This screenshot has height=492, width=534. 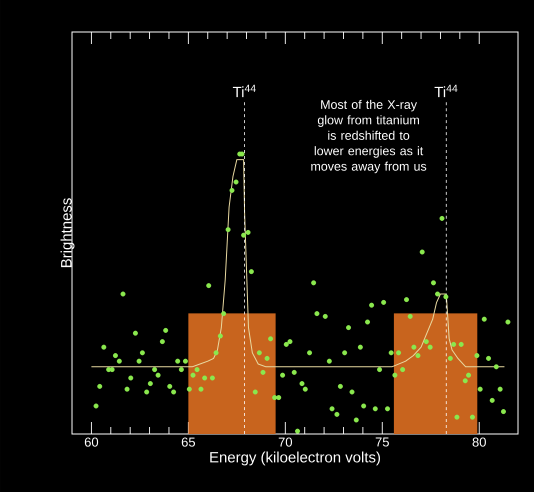 What do you see at coordinates (91, 442) in the screenshot?
I see `x-tick-label: 60` at bounding box center [91, 442].